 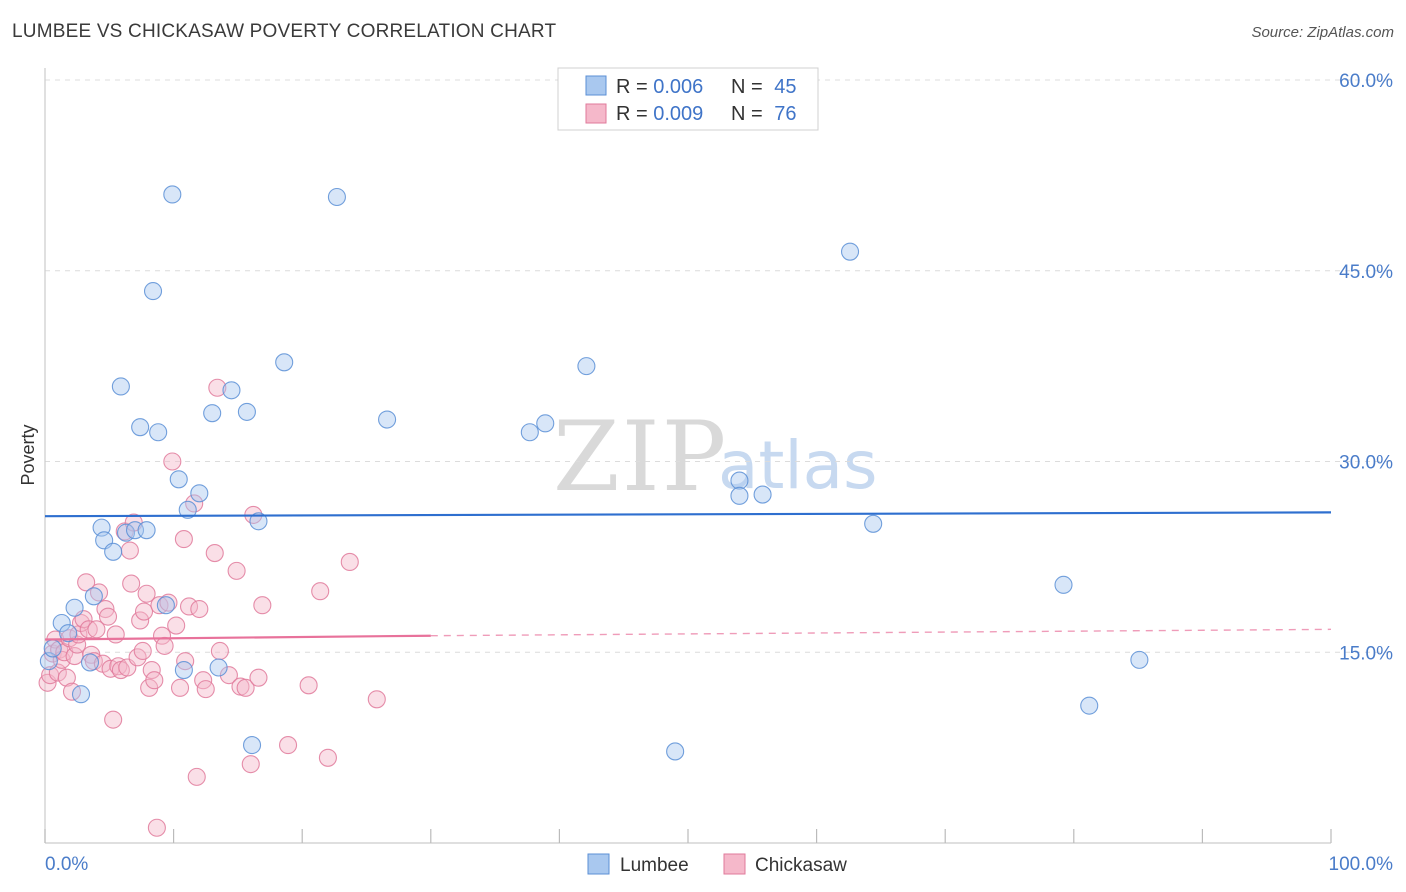 What do you see at coordinates (678, 87) in the screenshot?
I see `lumbee-r-value: 0.006` at bounding box center [678, 87].